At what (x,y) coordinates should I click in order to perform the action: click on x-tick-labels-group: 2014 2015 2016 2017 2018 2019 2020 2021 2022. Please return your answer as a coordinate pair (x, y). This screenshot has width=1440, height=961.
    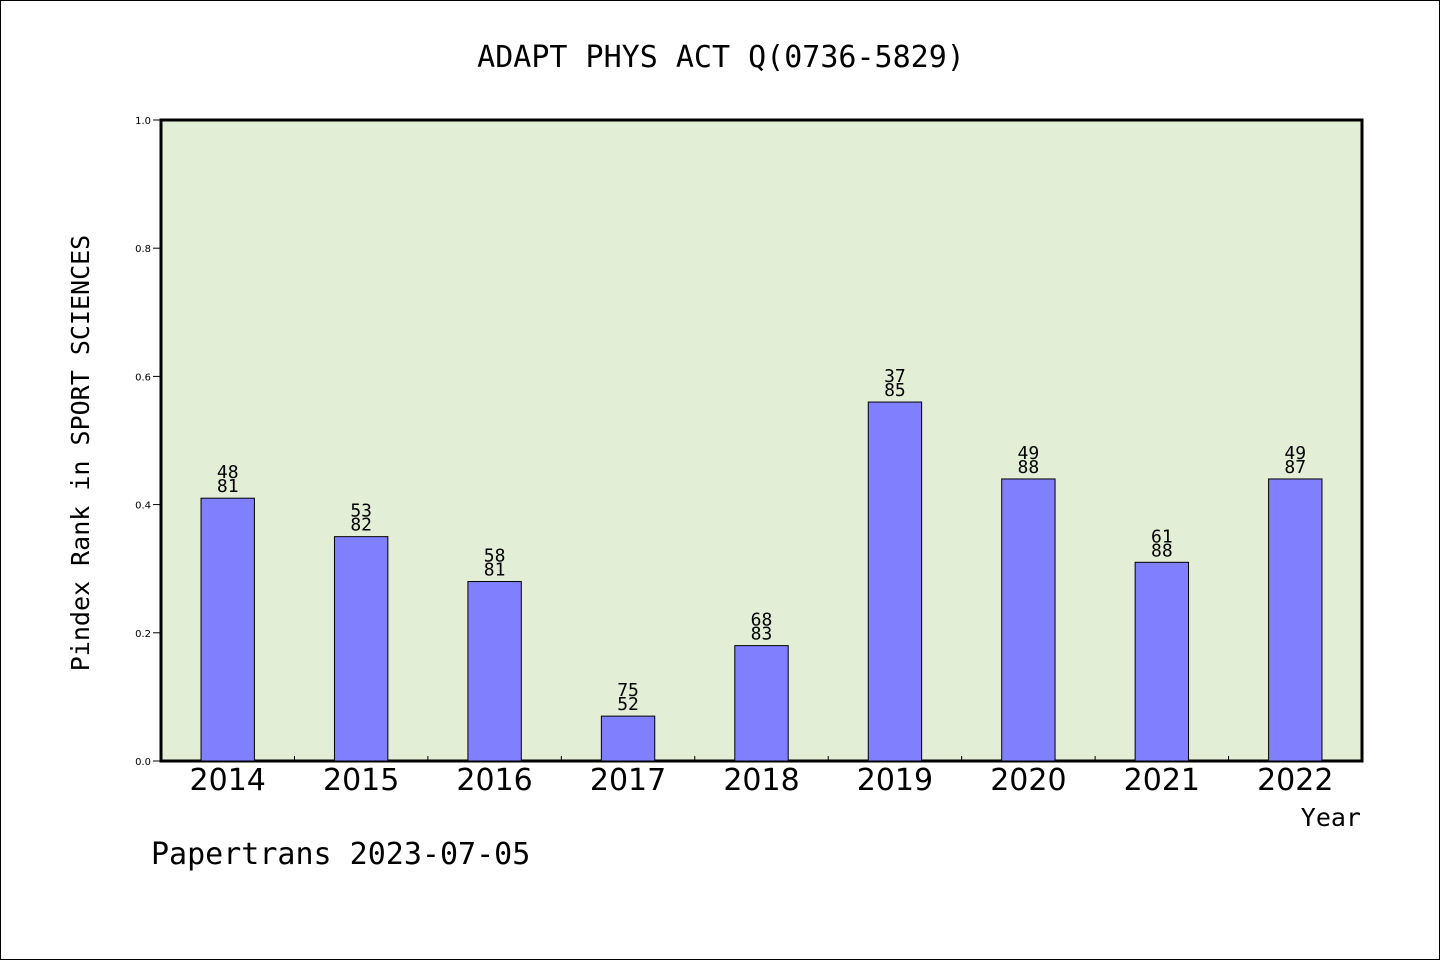
    Looking at the image, I should click on (762, 780).